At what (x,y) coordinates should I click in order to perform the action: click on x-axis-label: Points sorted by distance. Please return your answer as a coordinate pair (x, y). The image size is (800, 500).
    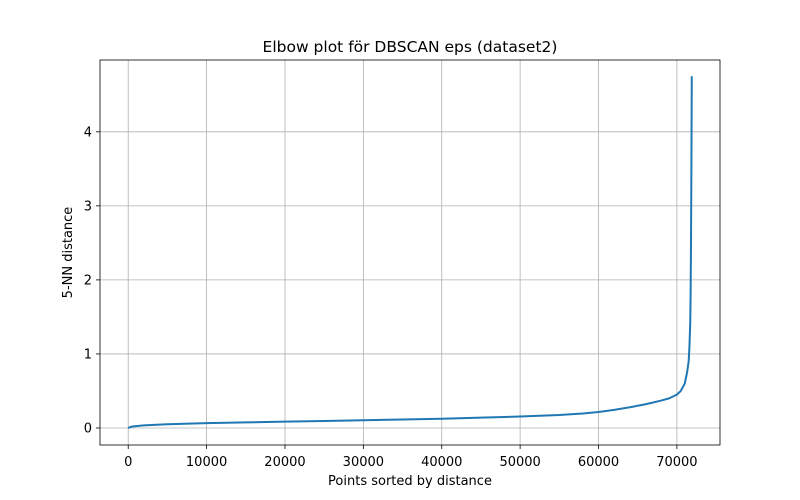
    Looking at the image, I should click on (410, 481).